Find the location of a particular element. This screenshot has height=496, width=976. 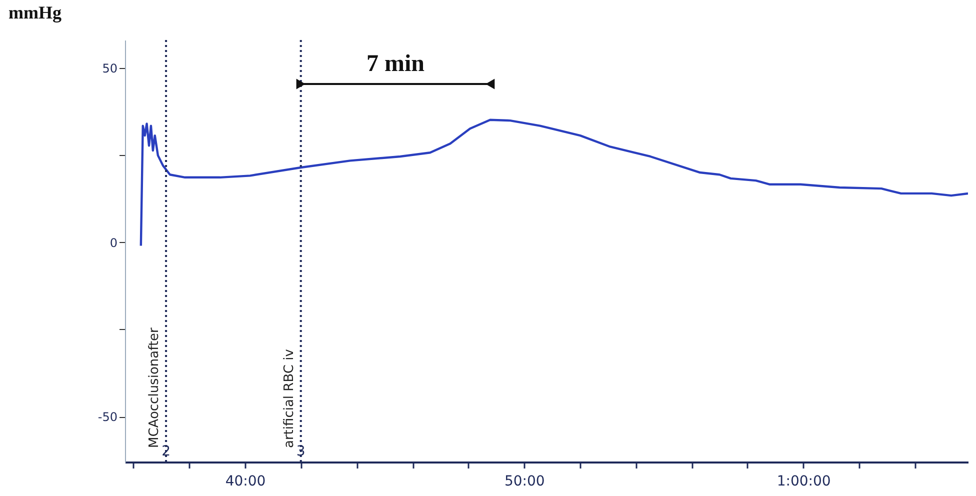

y-tick-label: -50 is located at coordinates (108, 417).